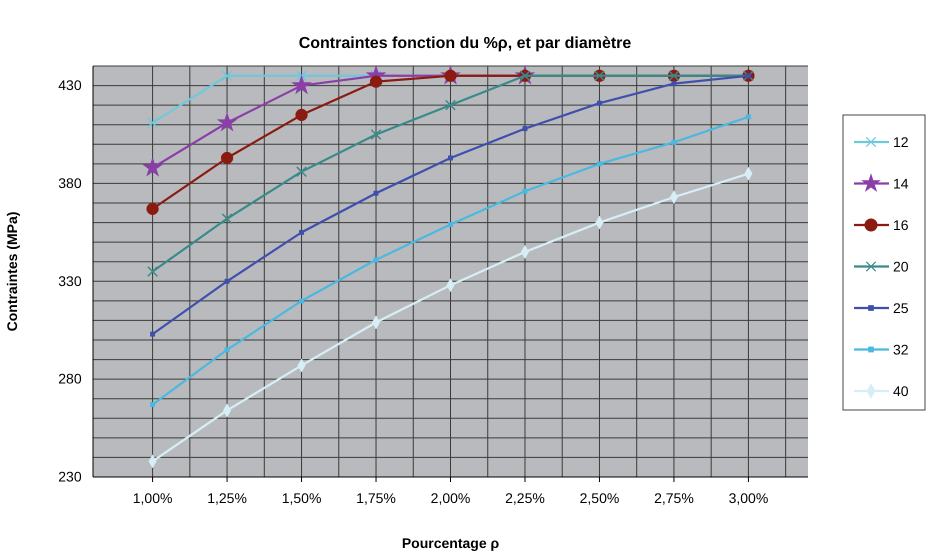  What do you see at coordinates (465, 43) in the screenshot?
I see `chart-title: Contraintes fonction du %ρ, et par diamètre` at bounding box center [465, 43].